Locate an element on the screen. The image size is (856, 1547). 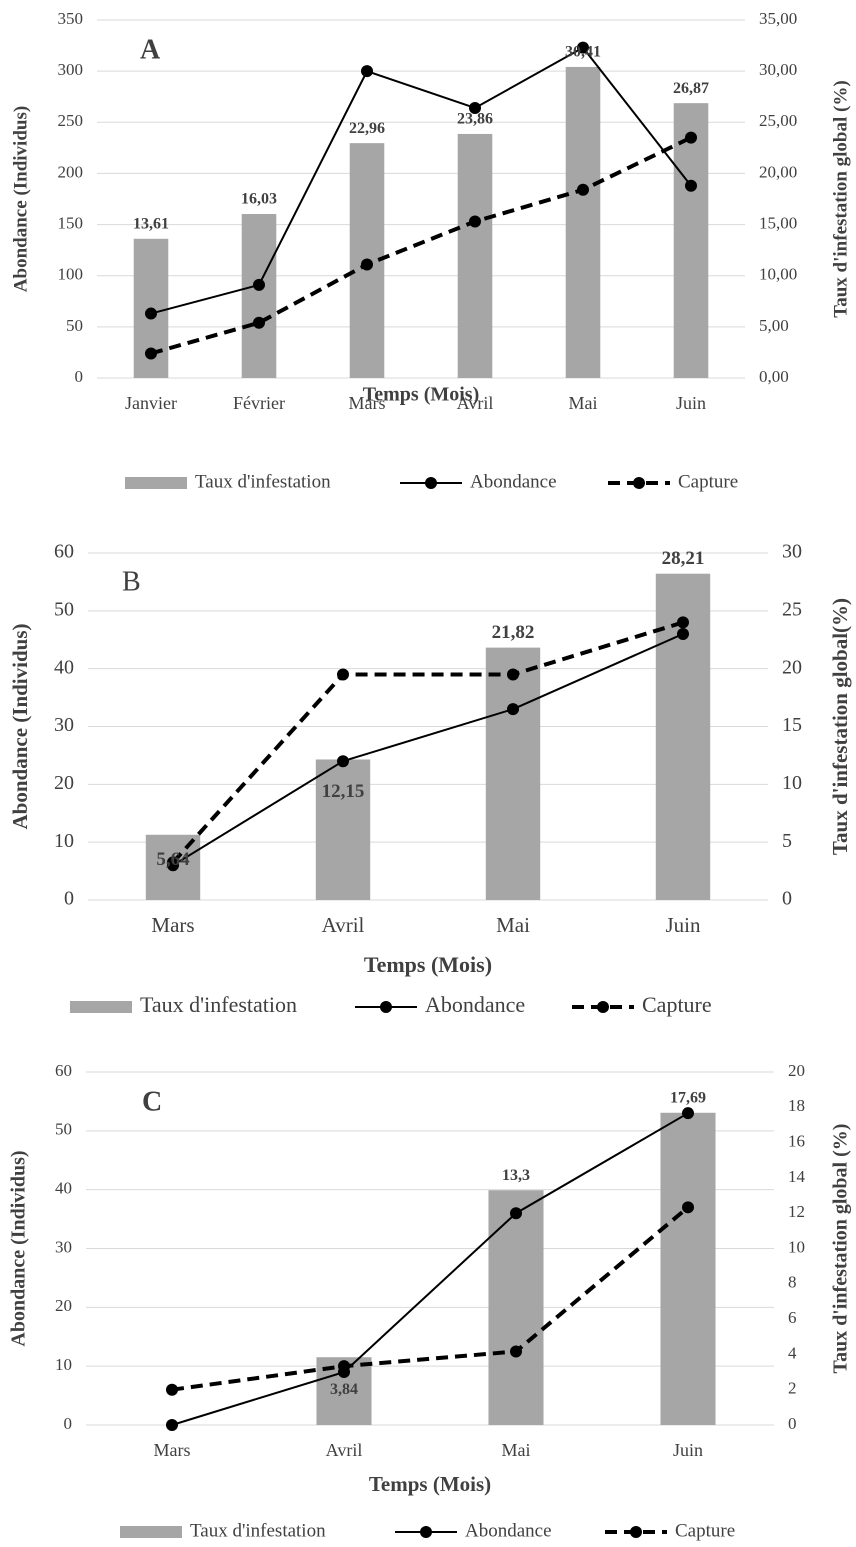
y2-tick-label: 25,00 is located at coordinates (778, 120).